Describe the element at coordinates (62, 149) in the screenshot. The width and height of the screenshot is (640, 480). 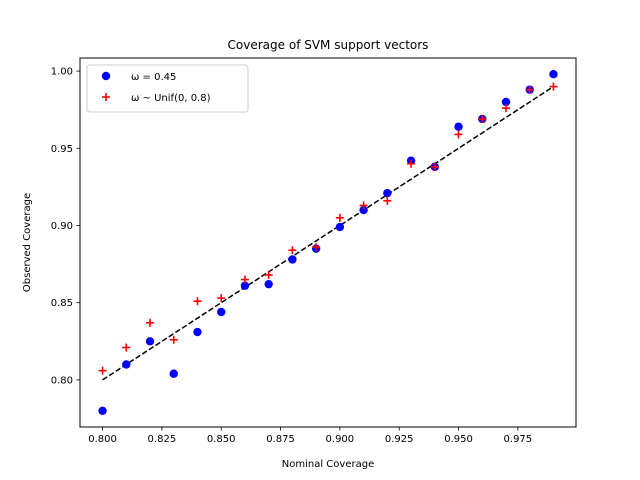
I see `y-tick-label: 0.95` at that location.